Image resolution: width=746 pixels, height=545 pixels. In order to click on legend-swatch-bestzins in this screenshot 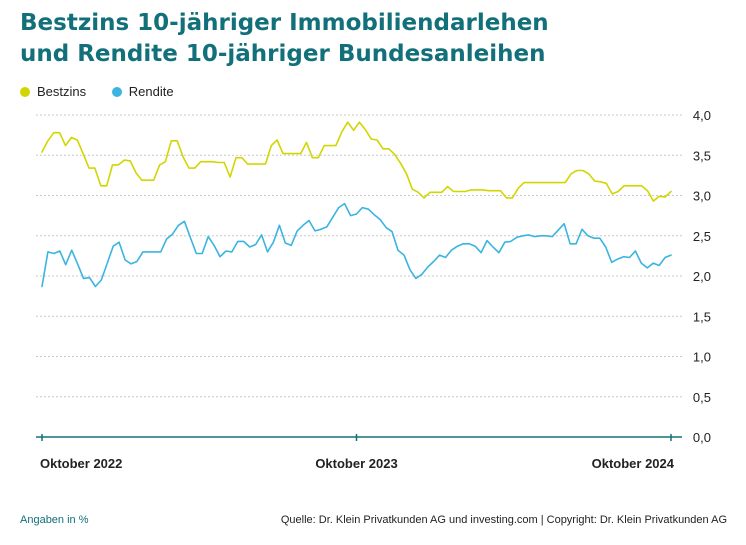, I will do `click(25, 91)`.